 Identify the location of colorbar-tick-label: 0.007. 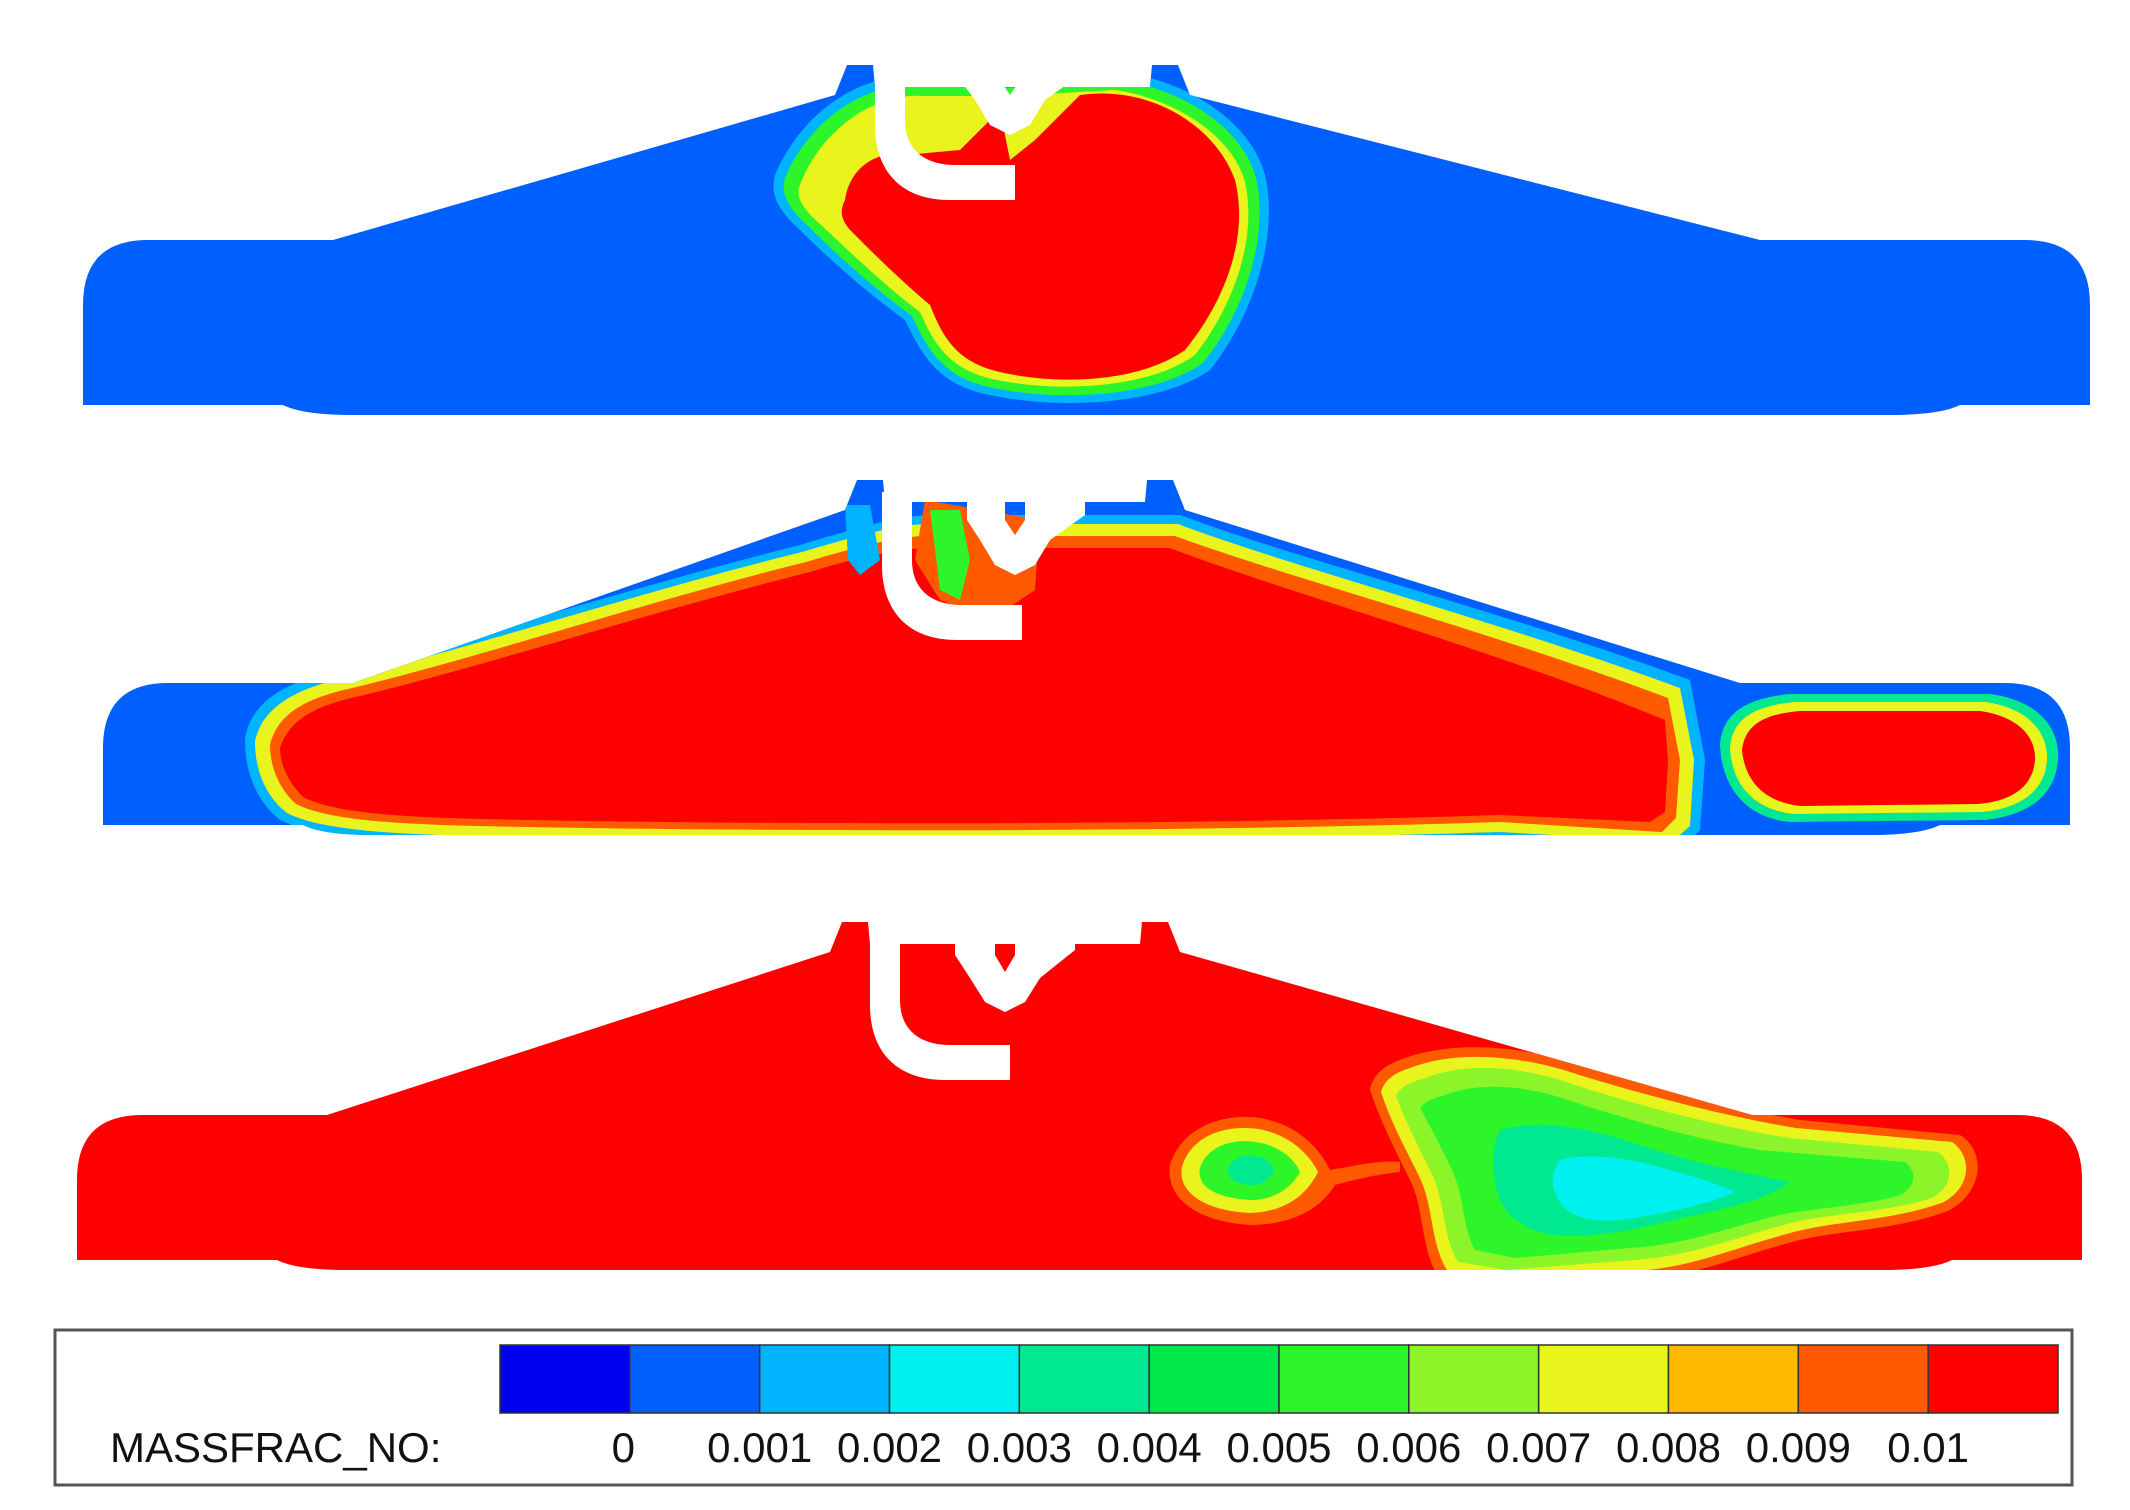
(1538, 1447).